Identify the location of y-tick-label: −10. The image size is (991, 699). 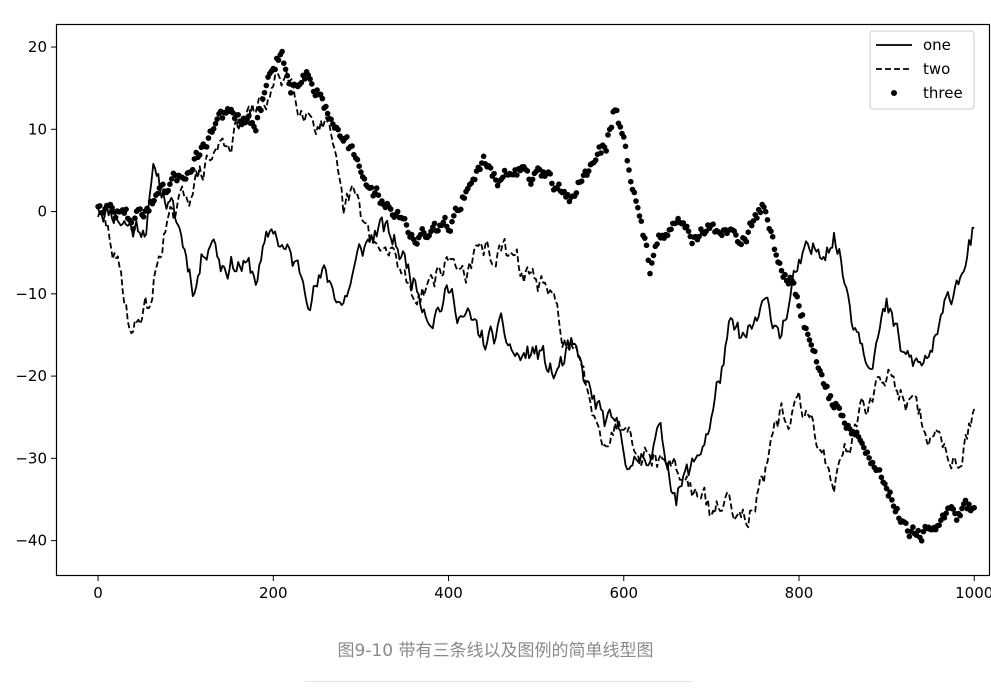
(31, 294).